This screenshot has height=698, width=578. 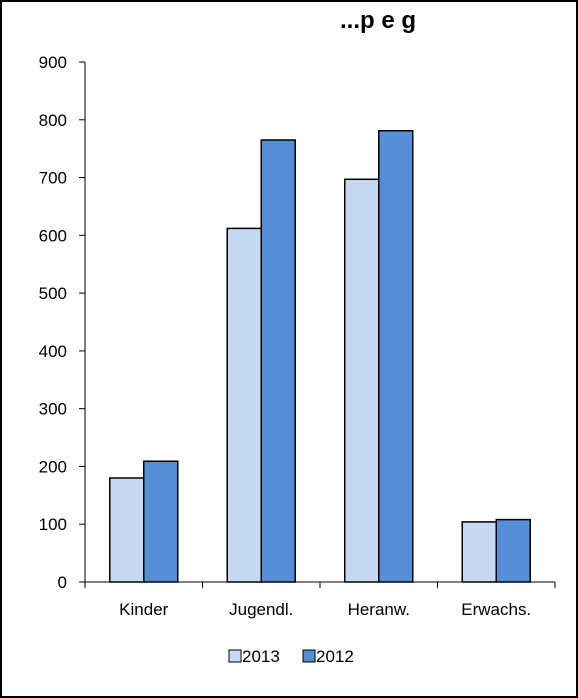 I want to click on y-tick-label: 700, so click(x=53, y=178).